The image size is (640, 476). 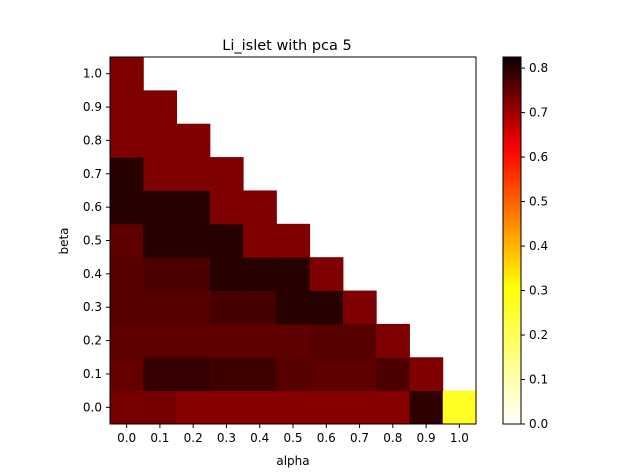 I want to click on x-axis-ticks: 0.0 0.1 0.2 0.3 0.4 0.5 0.6 0.7 0.8 0.9 1.0, so click(x=293, y=434).